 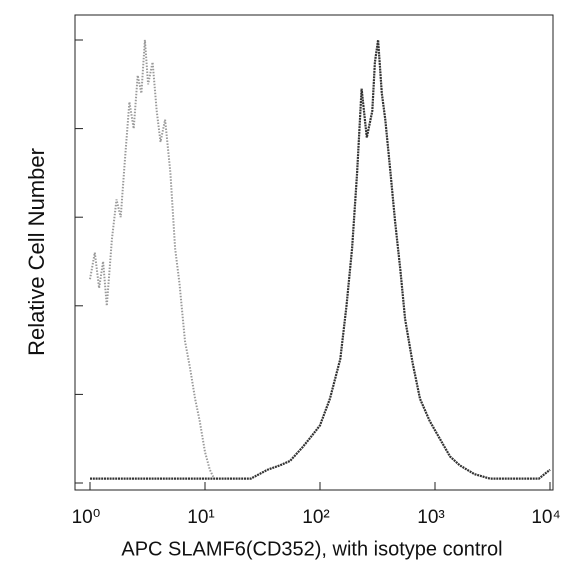 I want to click on x-tick-label: 10¹, so click(x=200, y=517).